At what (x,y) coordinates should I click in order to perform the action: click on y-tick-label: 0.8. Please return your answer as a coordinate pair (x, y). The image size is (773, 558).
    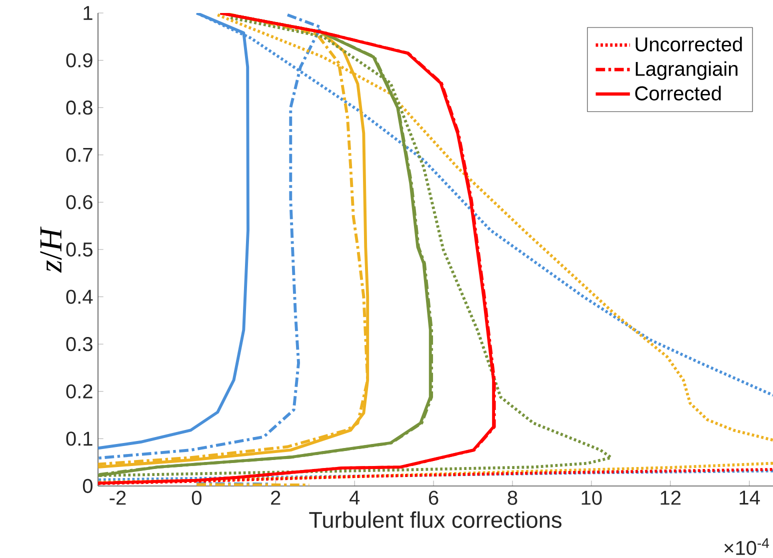
    Looking at the image, I should click on (79, 107).